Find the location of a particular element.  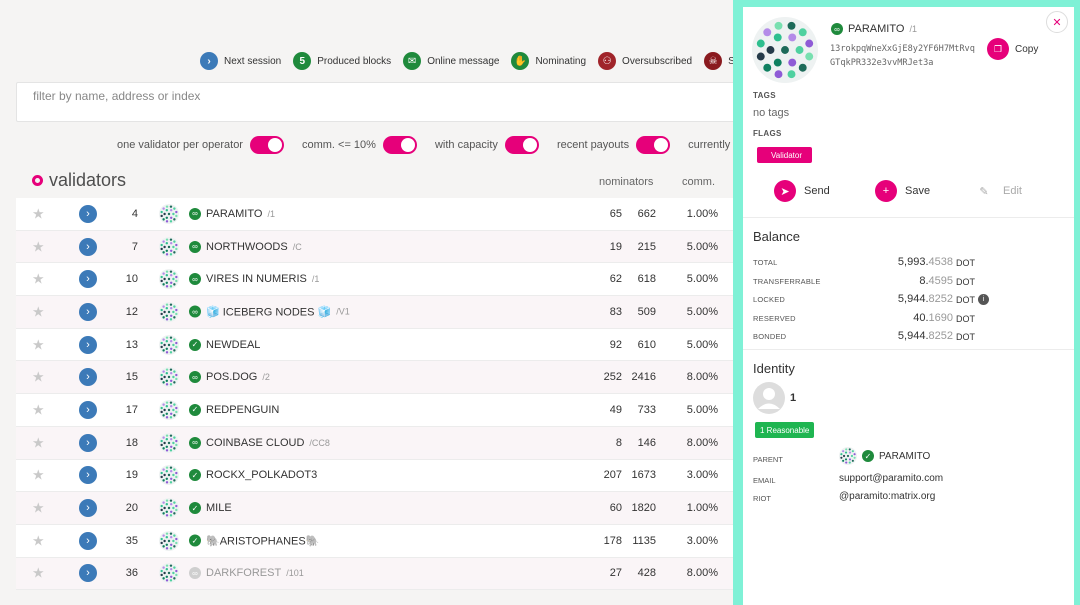

validator-name: ✓ ROCKX_POLKADOT3 is located at coordinates (253, 475).